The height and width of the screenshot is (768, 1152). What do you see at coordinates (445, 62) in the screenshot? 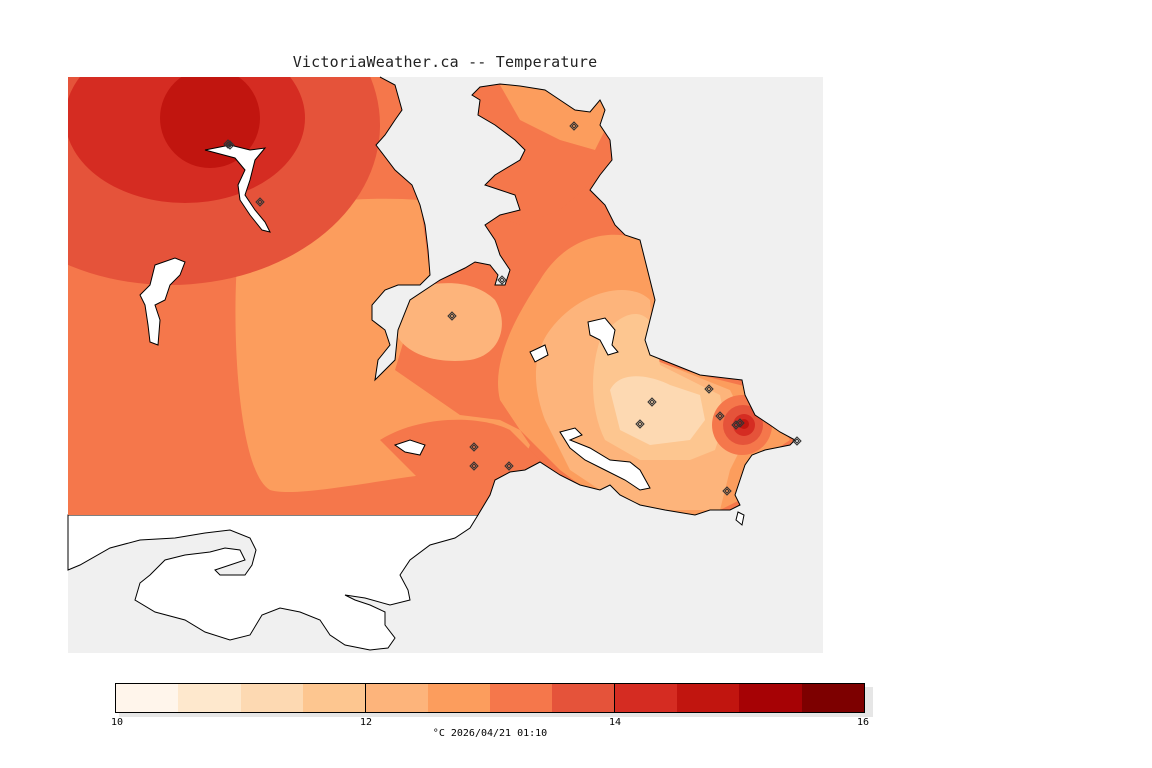
I see `map-title: VictoriaWeather.ca -- Temperature` at bounding box center [445, 62].